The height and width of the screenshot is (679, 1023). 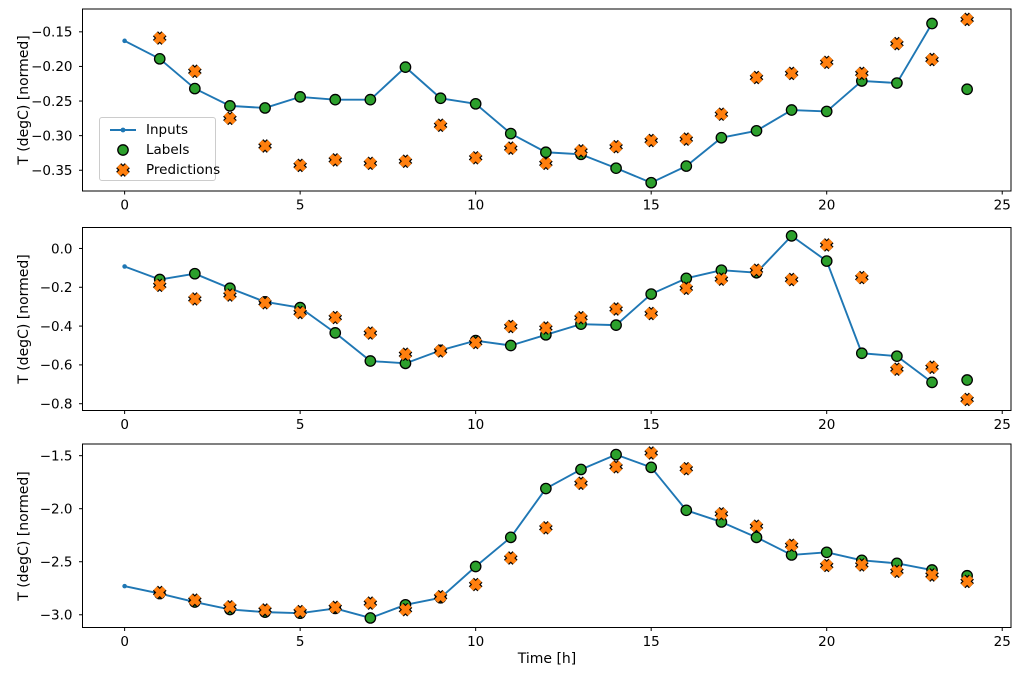 I want to click on y-tick-label: −0.4, so click(x=56, y=327).